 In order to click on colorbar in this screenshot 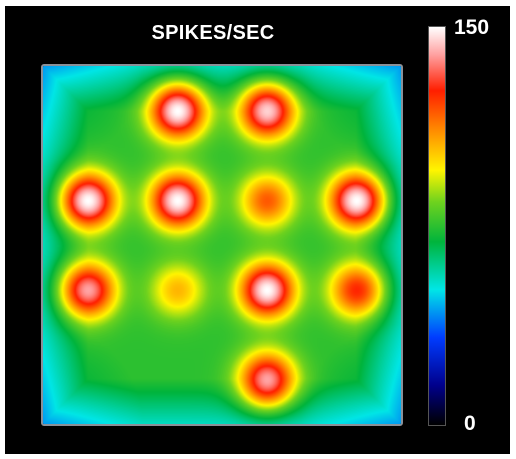, I will do `click(437, 226)`.